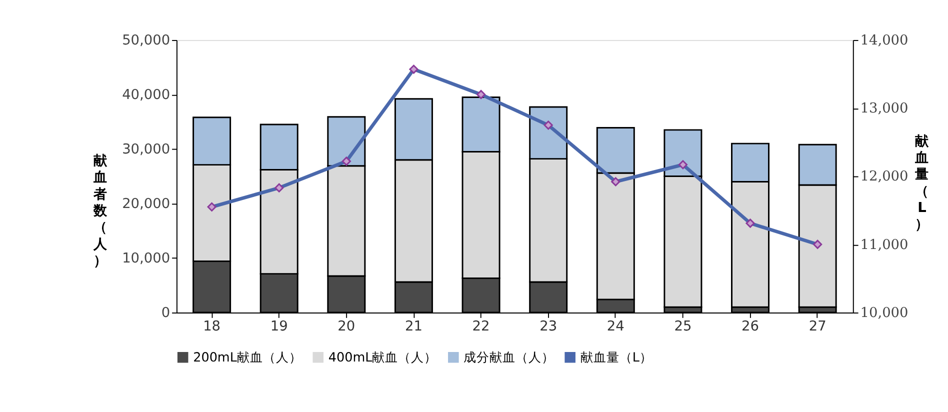 This screenshot has width=948, height=412. What do you see at coordinates (146, 40) in the screenshot?
I see `y-tick-label: 50,000` at bounding box center [146, 40].